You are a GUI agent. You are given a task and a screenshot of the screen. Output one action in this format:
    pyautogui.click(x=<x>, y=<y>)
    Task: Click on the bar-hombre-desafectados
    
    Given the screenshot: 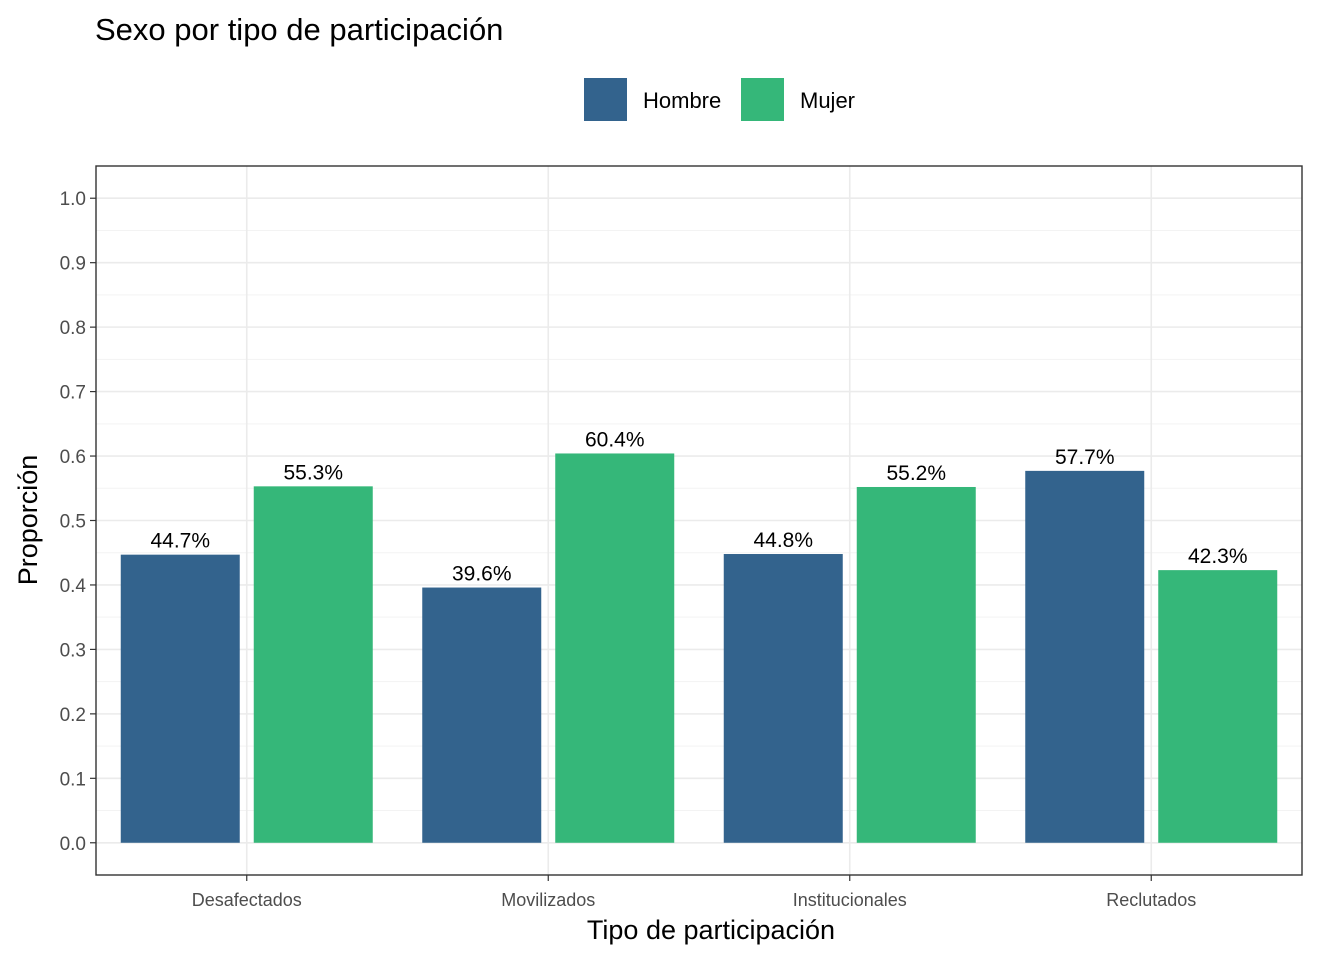 What is the action you would take?
    pyautogui.click(x=180, y=698)
    